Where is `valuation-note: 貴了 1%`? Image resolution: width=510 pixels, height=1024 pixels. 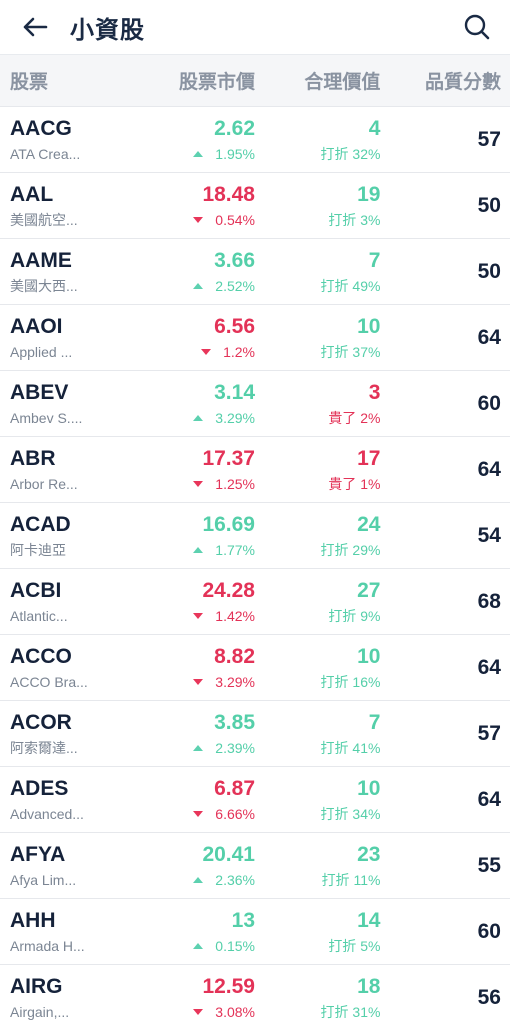
valuation-note: 貴了 1% is located at coordinates (354, 483).